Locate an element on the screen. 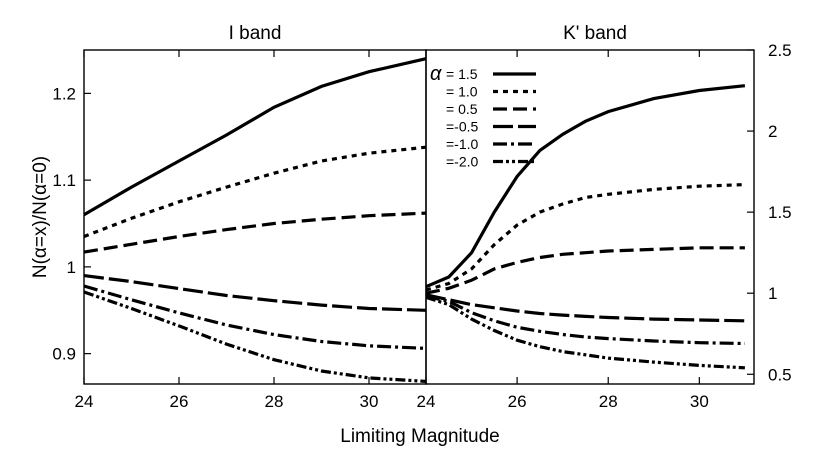  k-band-y-tick-label: 2.5 is located at coordinates (780, 50).